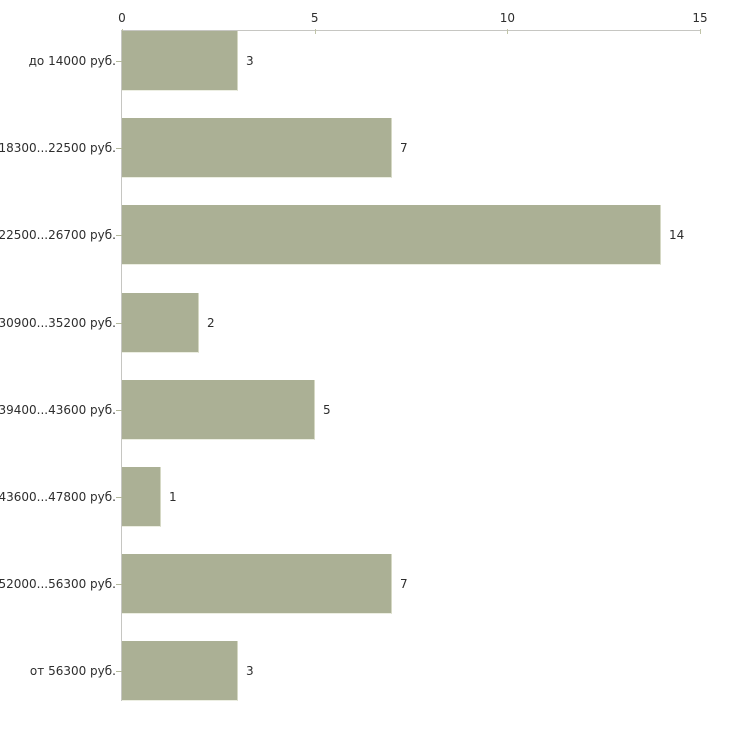 The height and width of the screenshot is (730, 730). Describe the element at coordinates (58, 322) in the screenshot. I see `category-label: 30900...35200 руб.` at that location.